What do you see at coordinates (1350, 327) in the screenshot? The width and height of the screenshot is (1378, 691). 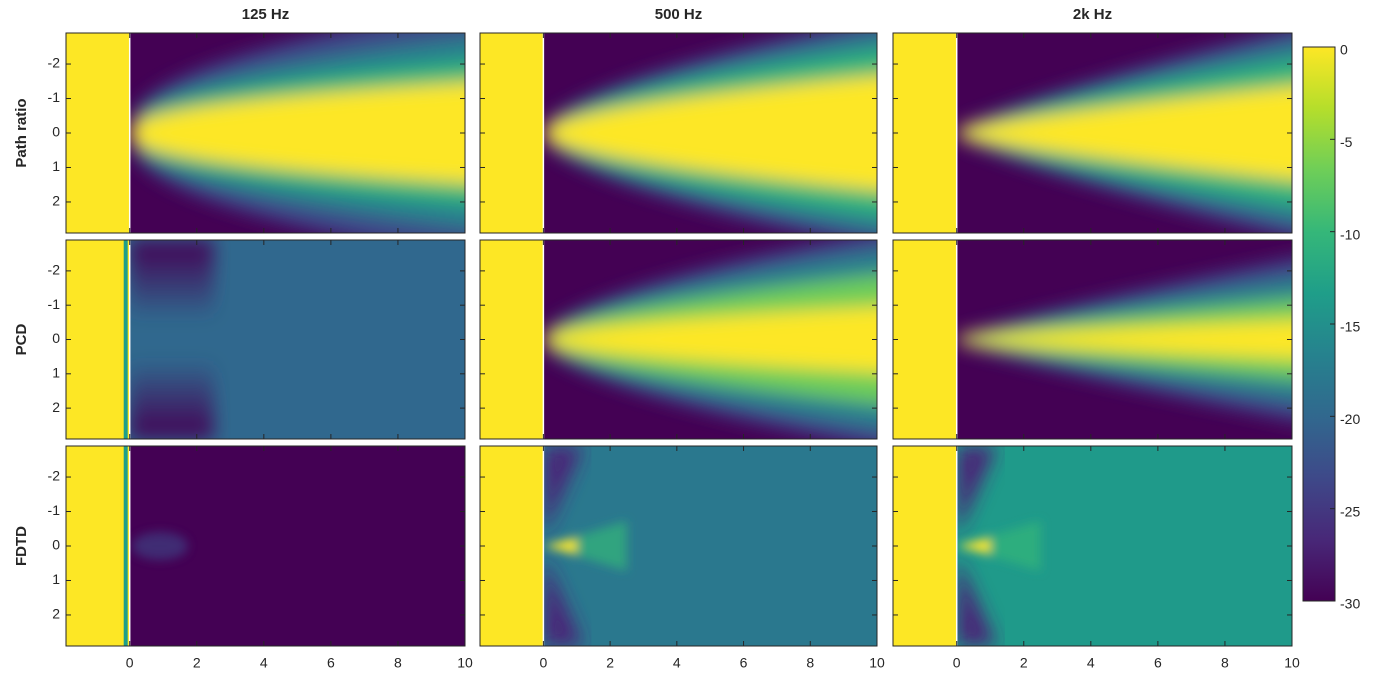 I see `colorbar-tick-label: -15` at bounding box center [1350, 327].